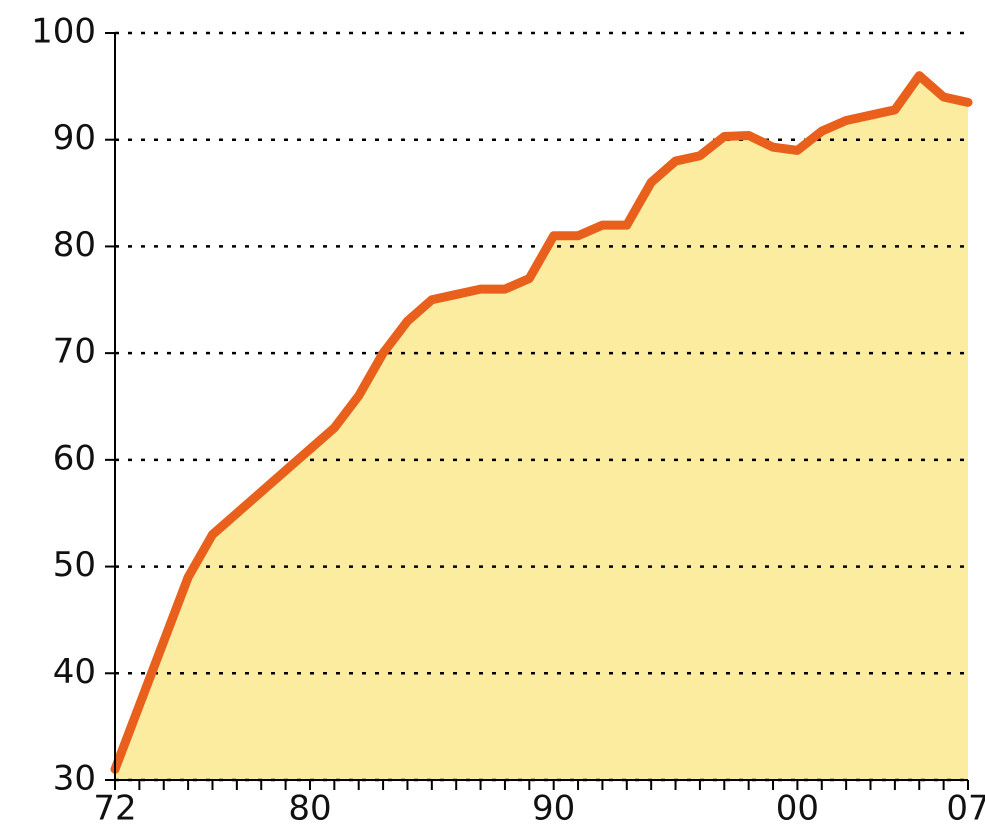 The height and width of the screenshot is (839, 985). Describe the element at coordinates (74, 779) in the screenshot. I see `y-tick-label: 30` at that location.